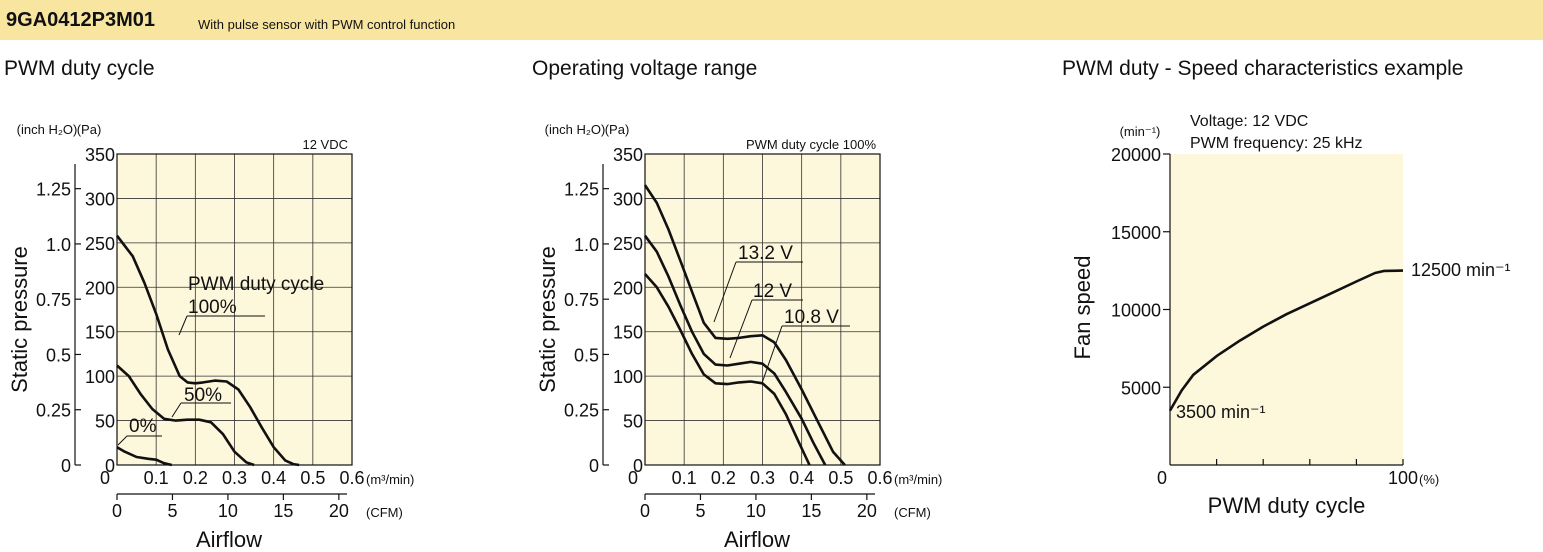 The image size is (1543, 552). I want to click on chart-2-y-tick-label: 100, so click(628, 377).